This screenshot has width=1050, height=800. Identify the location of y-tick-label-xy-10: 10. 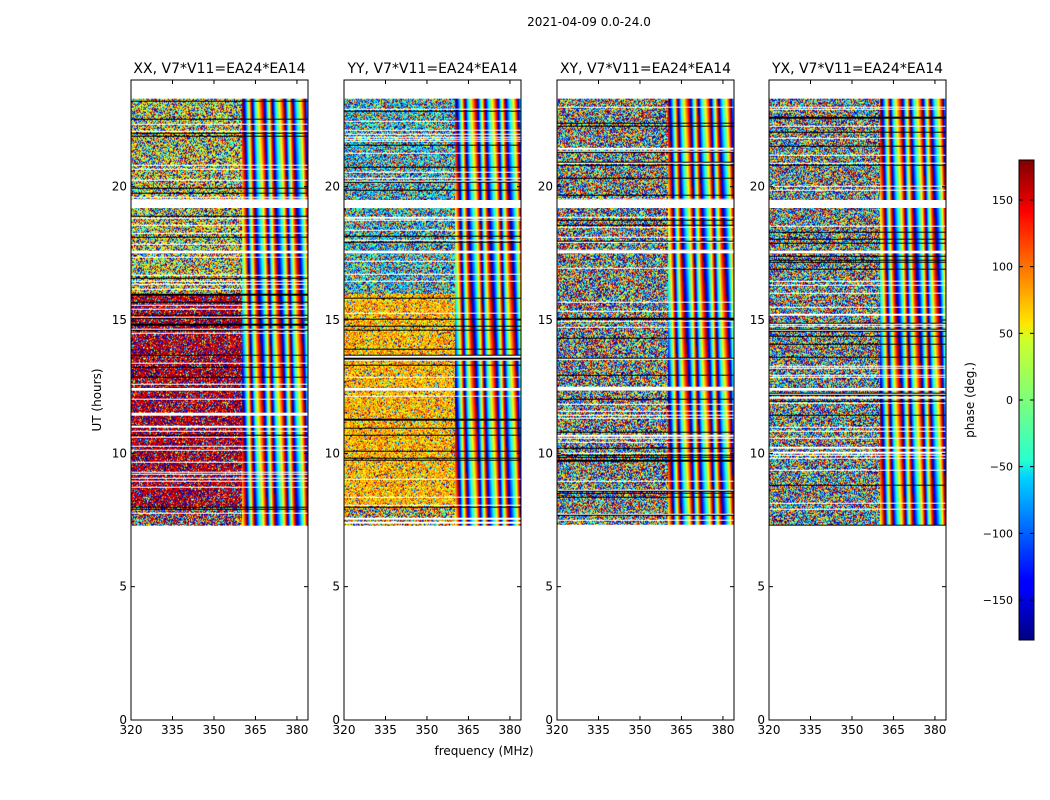
(545, 453).